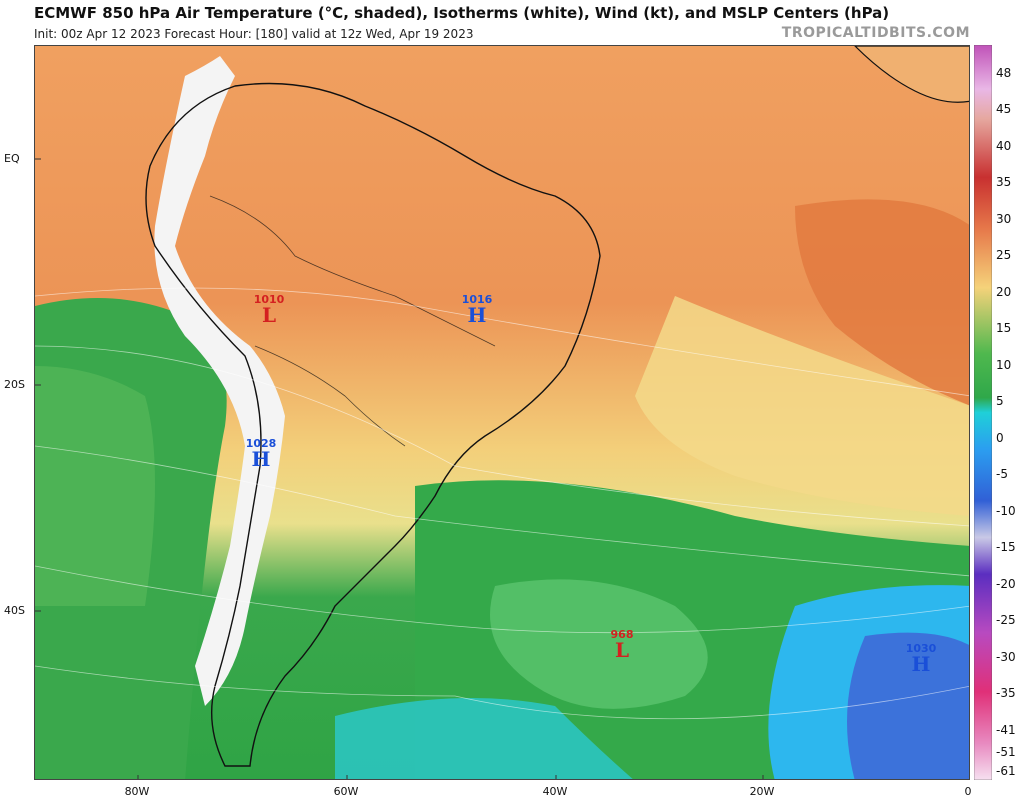  Describe the element at coordinates (882, 302) in the screenshot. I see `atlantic-hot-zone` at that location.